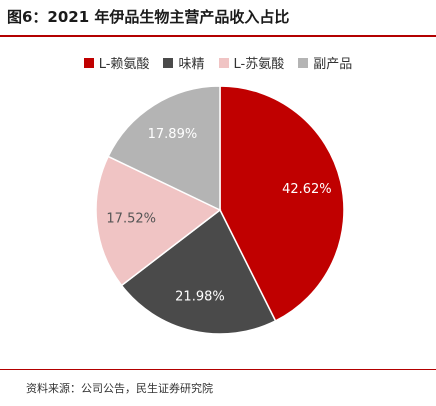  I want to click on slice-value-label: 17.89%, so click(173, 134).